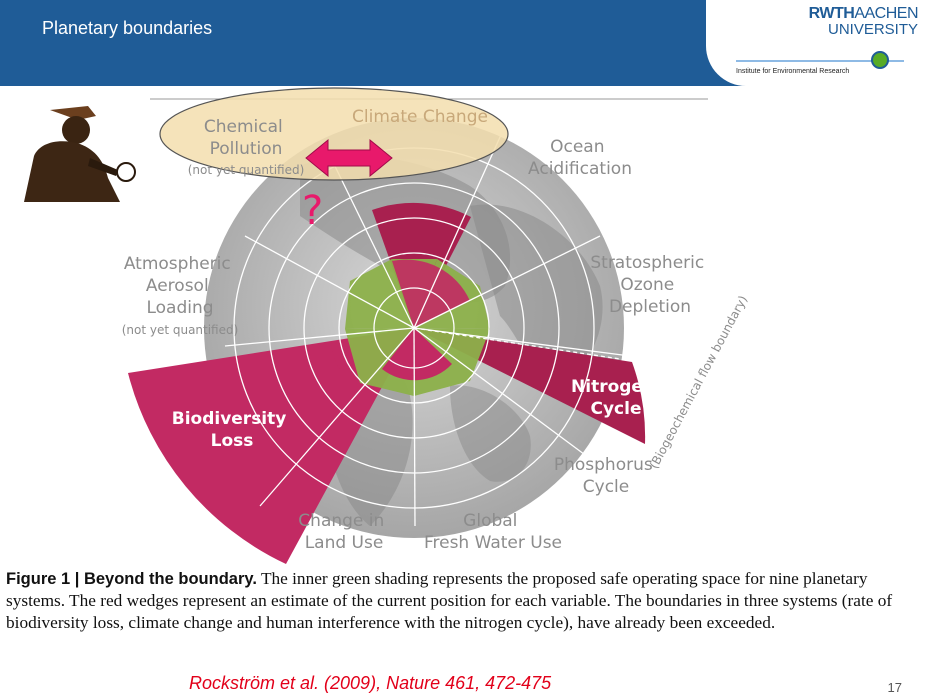 The width and height of the screenshot is (928, 698). I want to click on logo-university: UNIVERSITY, so click(872, 29).